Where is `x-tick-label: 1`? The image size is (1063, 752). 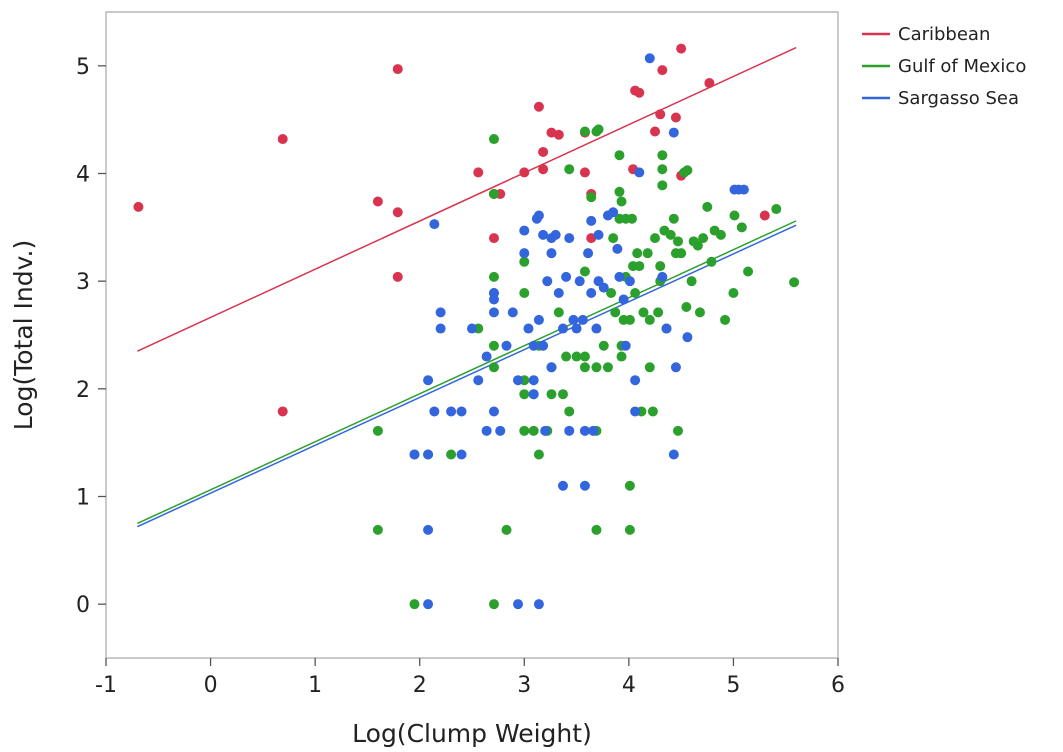 x-tick-label: 1 is located at coordinates (315, 685).